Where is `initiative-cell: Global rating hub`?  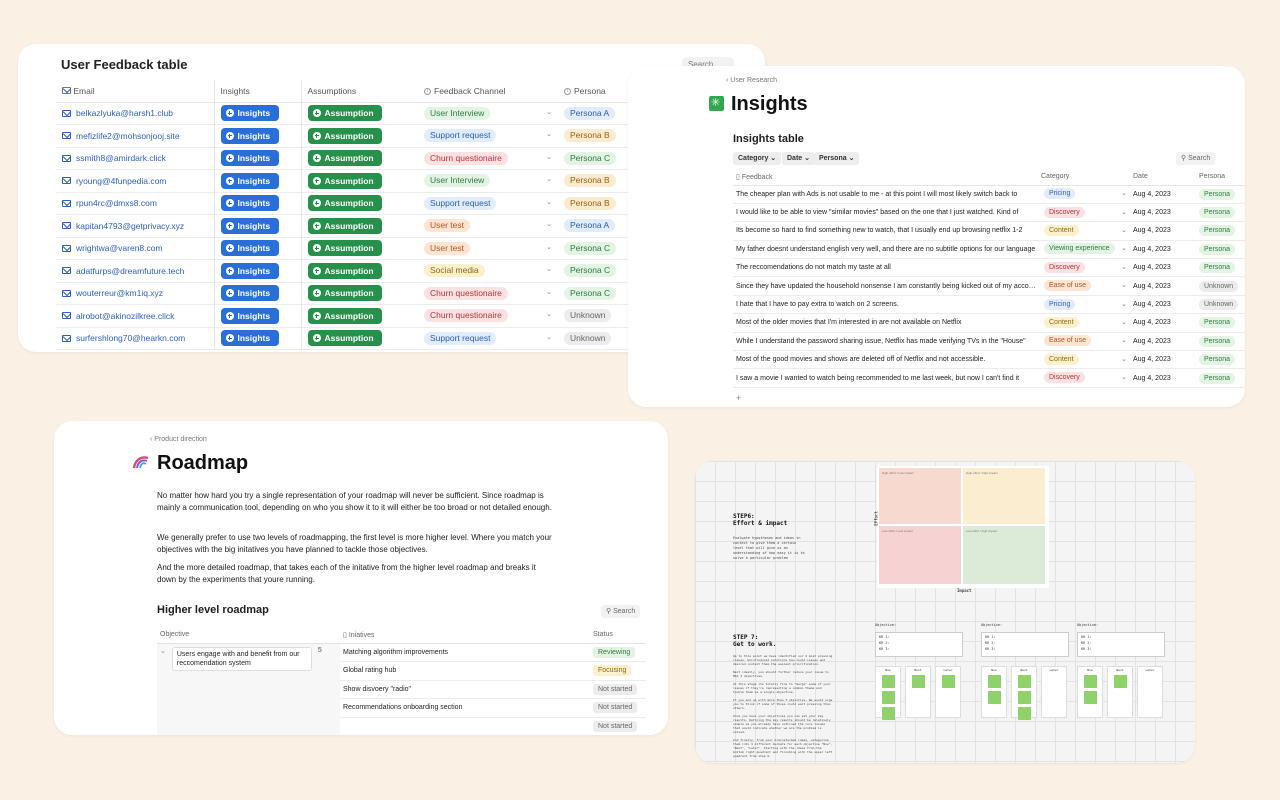 initiative-cell: Global rating hub is located at coordinates (465, 671).